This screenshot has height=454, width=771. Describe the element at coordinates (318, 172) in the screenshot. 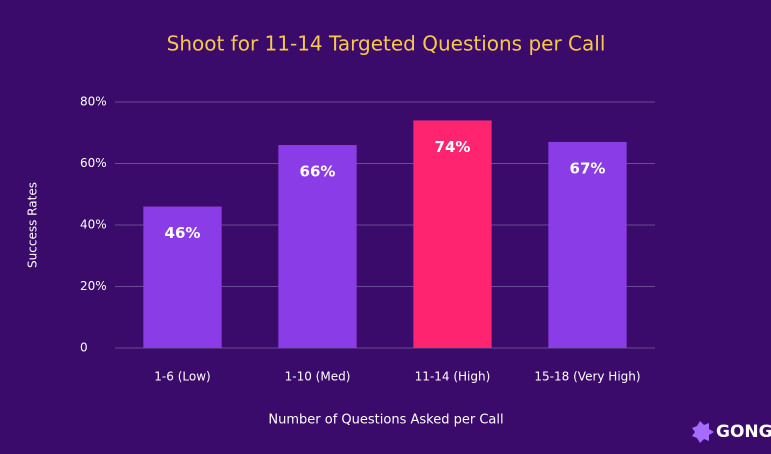

I see `value-label: 66%` at that location.